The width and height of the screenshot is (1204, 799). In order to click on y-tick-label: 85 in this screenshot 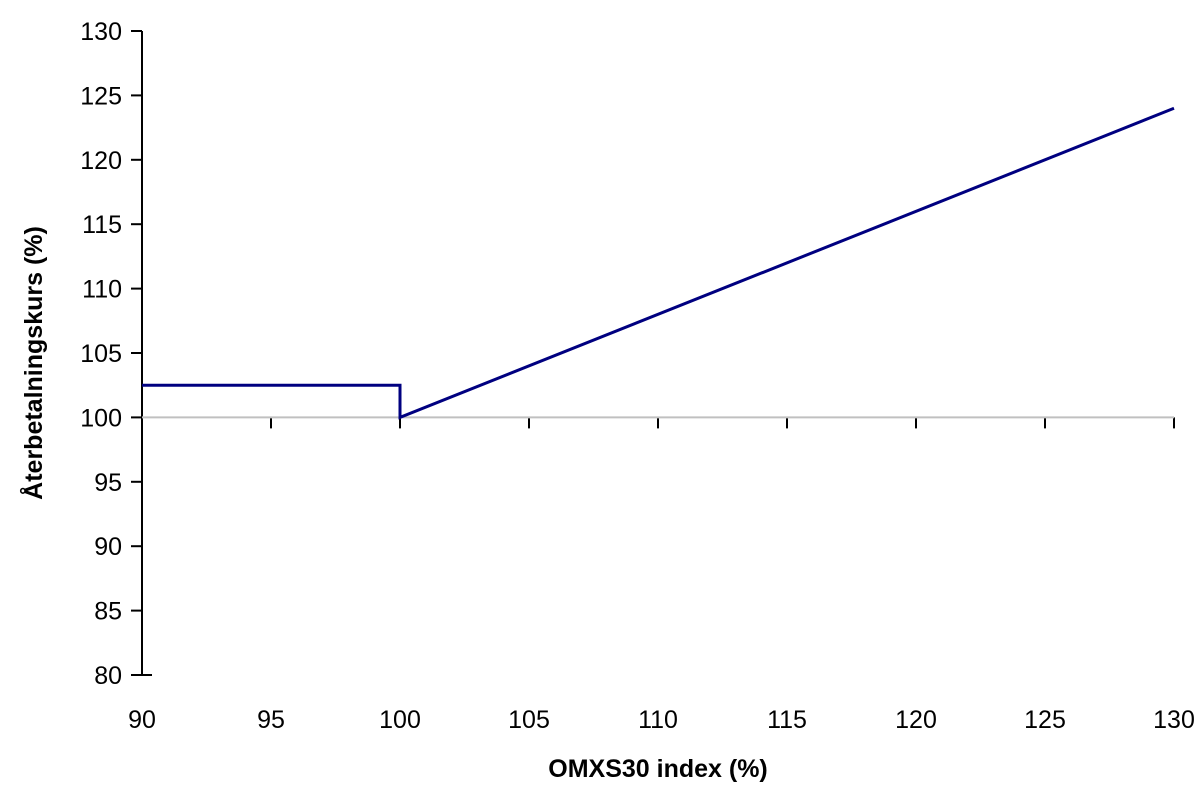, I will do `click(108, 612)`.